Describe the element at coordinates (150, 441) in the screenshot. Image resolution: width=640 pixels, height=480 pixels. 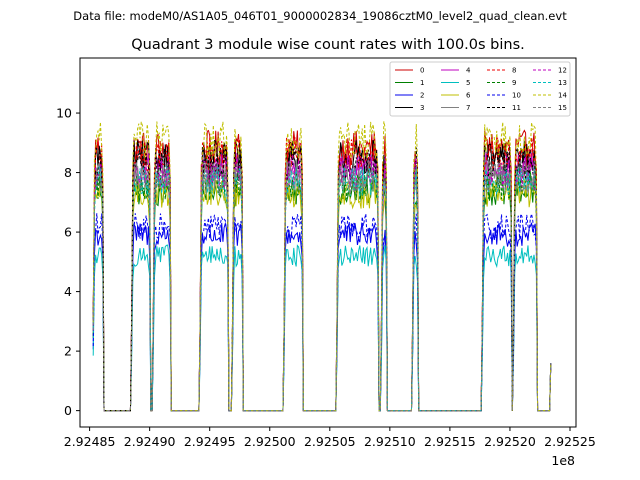
I see `x-tick-label: 2.92490` at that location.